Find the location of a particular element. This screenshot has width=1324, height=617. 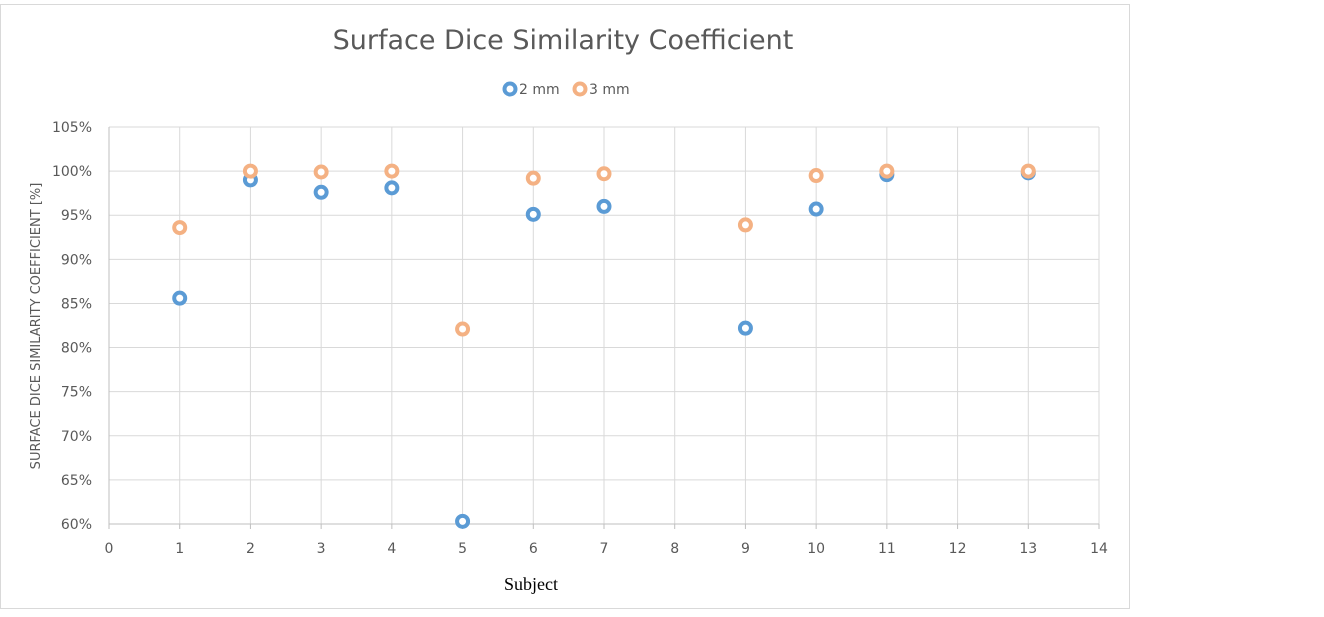

x-tick-label: 5 is located at coordinates (462, 549).